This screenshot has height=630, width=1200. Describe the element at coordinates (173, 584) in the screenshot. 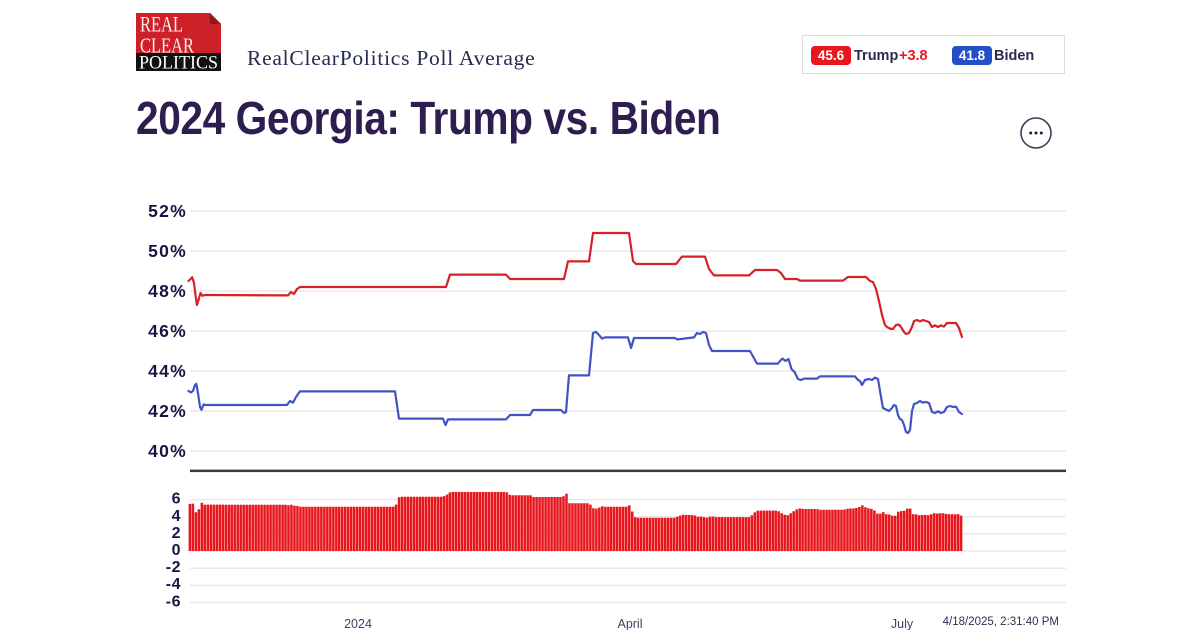

I see `svg-text: -4` at that location.